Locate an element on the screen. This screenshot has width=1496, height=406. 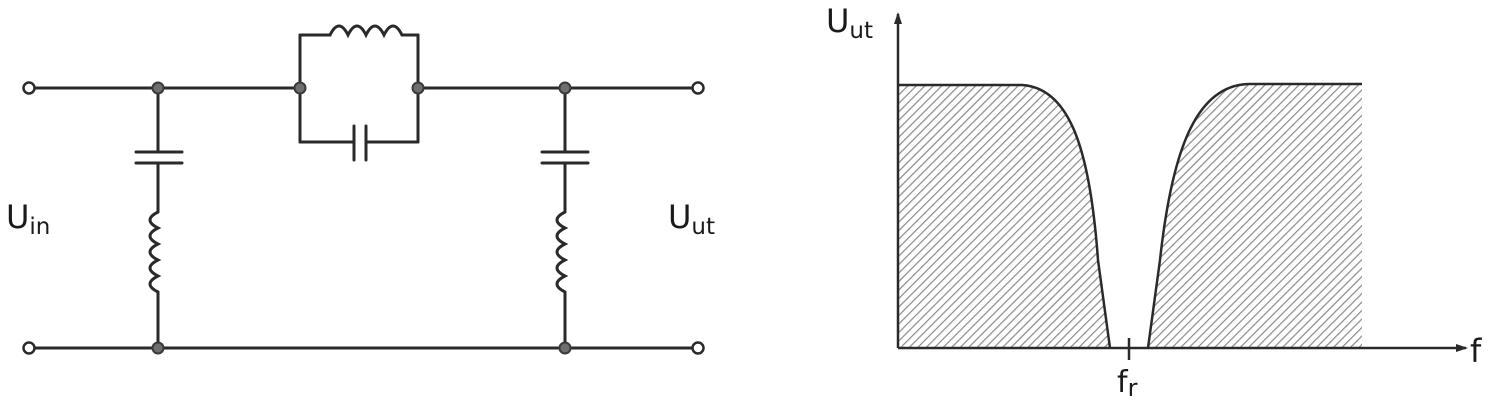
input-voltage-label: Uin is located at coordinates (28, 219).